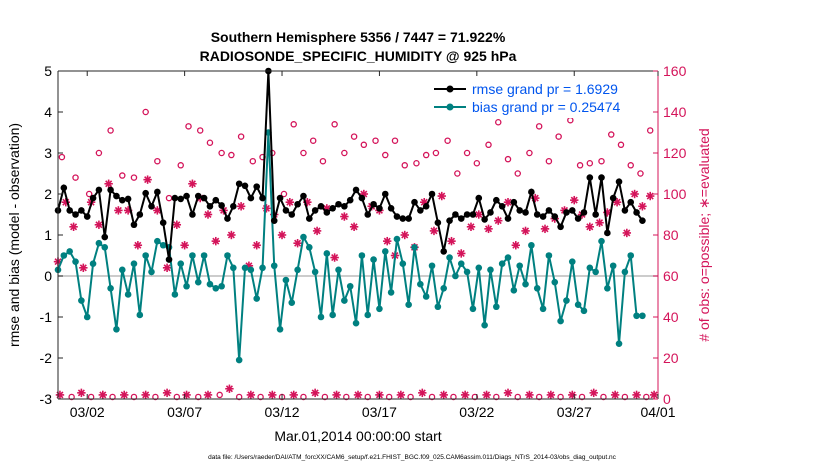 The height and width of the screenshot is (470, 830). Describe the element at coordinates (671, 317) in the screenshot. I see `y-right-tick-label: 40` at that location.